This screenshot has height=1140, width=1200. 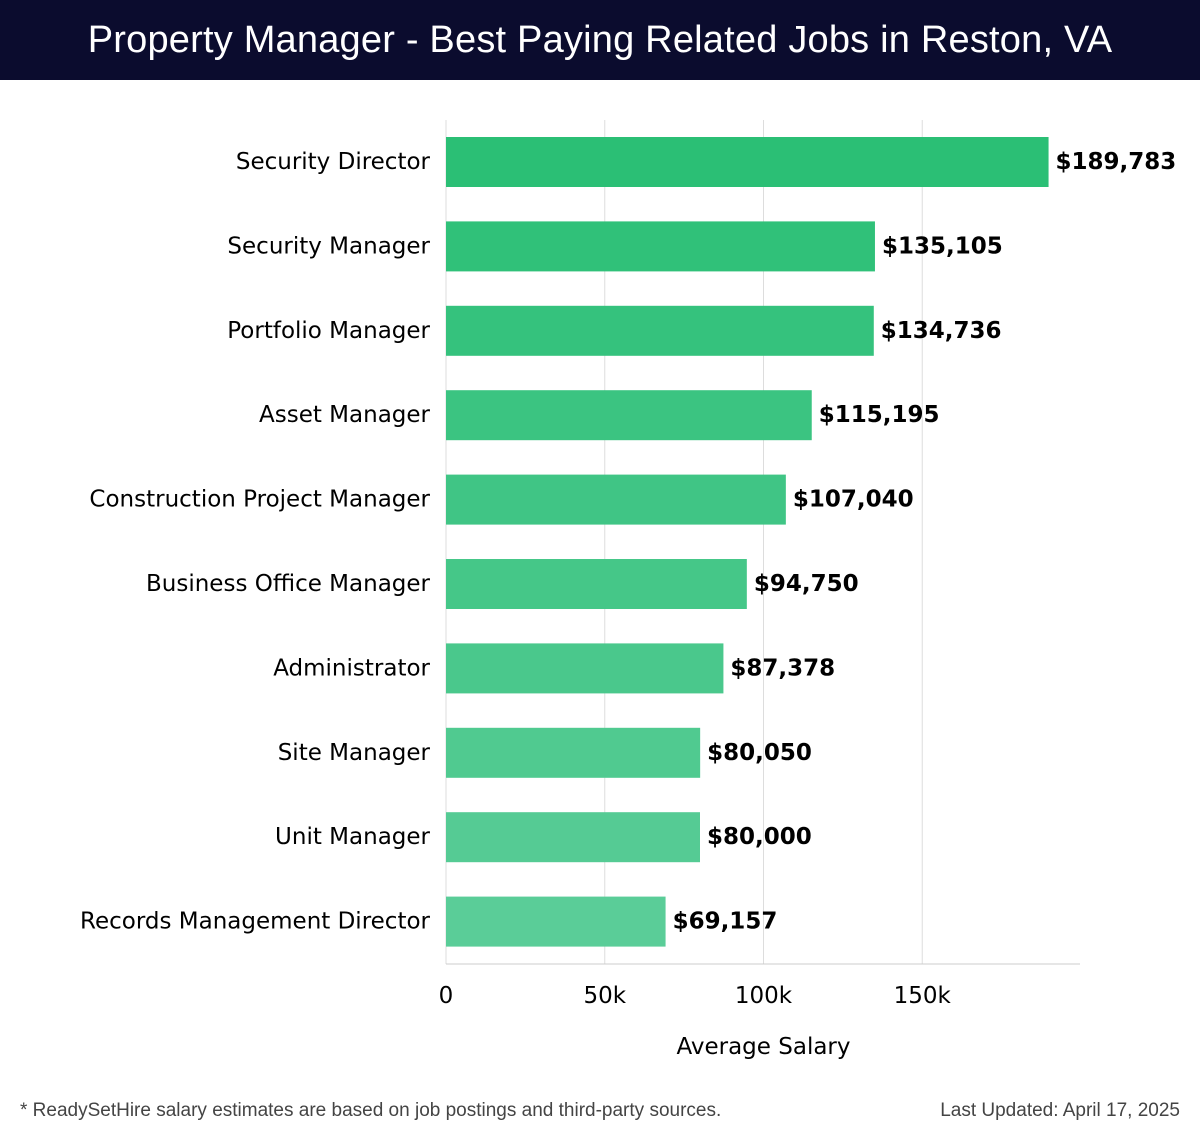 I want to click on value-label-7: $80,050, so click(x=759, y=753).